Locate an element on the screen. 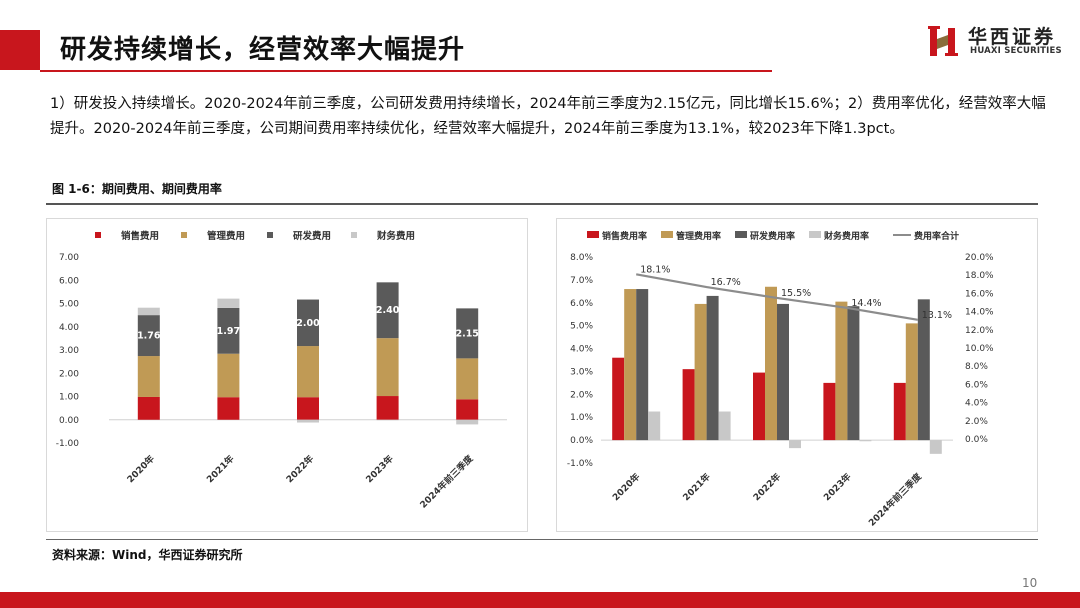 The height and width of the screenshot is (608, 1080). line-data-label: 16.7% is located at coordinates (726, 282).